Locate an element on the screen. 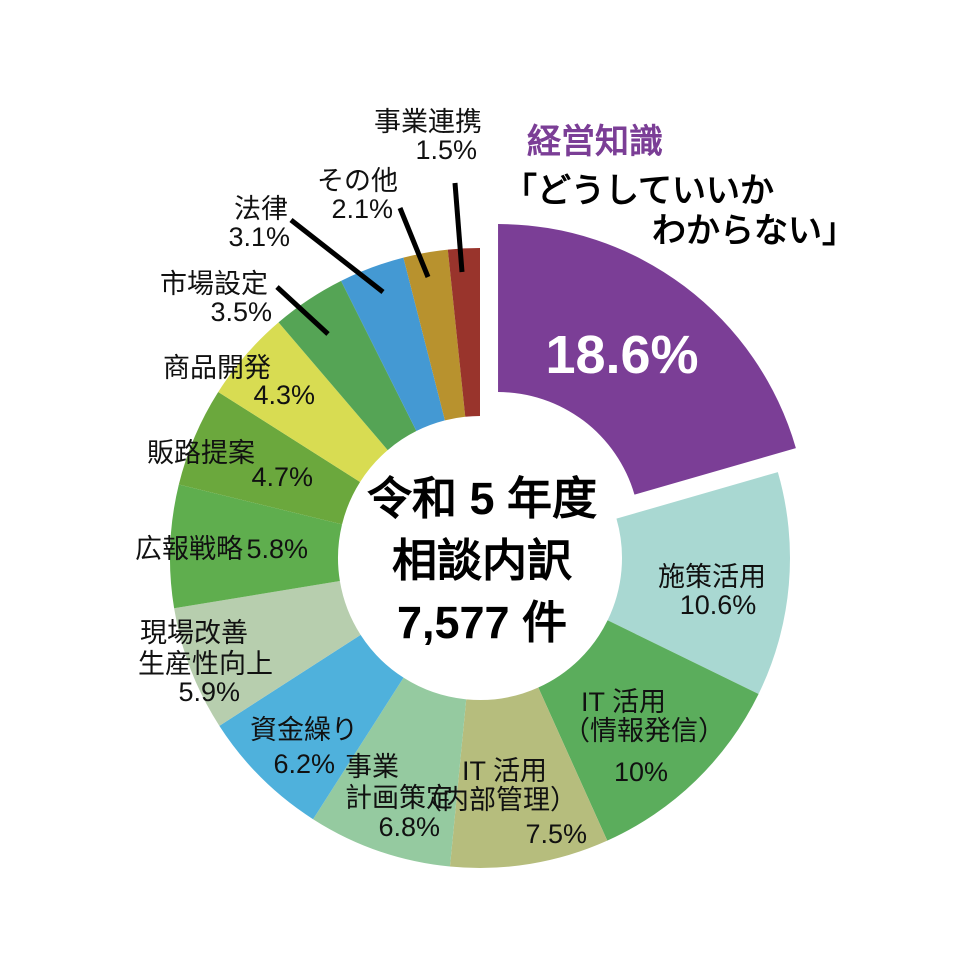  value-hanro: 4.7% is located at coordinates (282, 477).